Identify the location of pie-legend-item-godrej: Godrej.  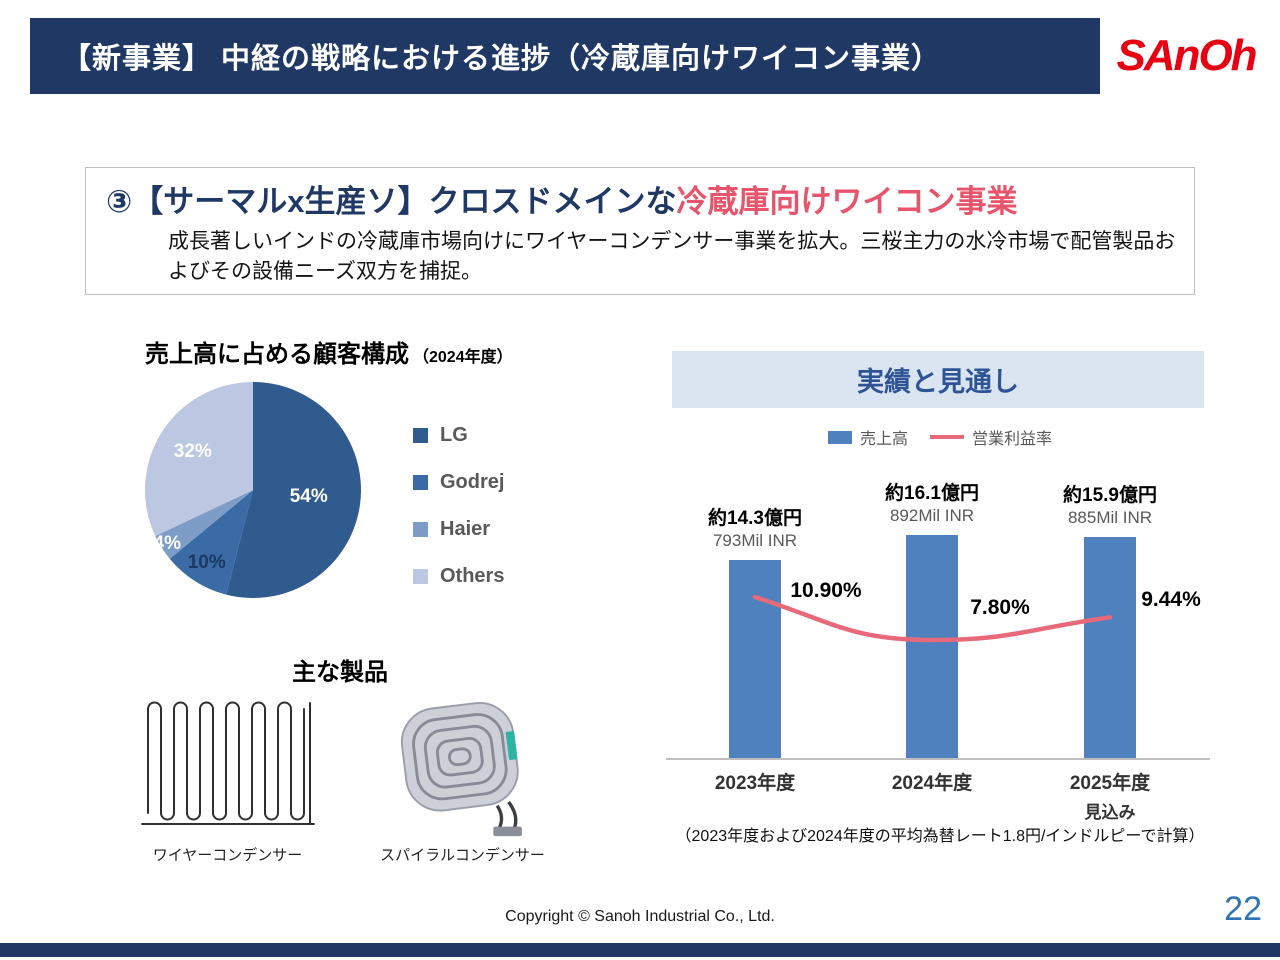
(458, 482).